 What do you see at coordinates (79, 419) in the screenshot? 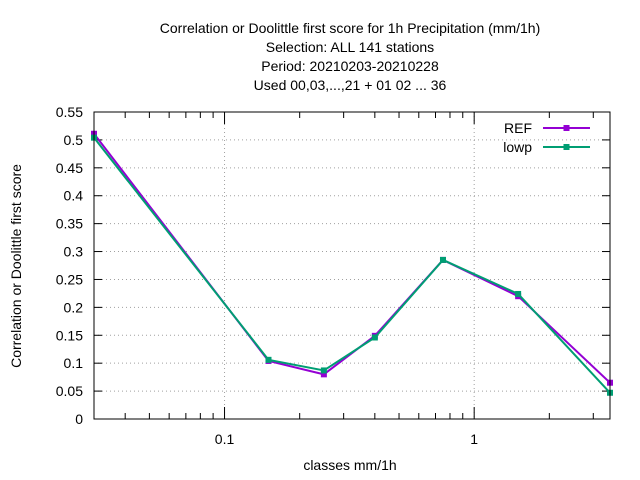
I see `y-tick-label: 0` at bounding box center [79, 419].